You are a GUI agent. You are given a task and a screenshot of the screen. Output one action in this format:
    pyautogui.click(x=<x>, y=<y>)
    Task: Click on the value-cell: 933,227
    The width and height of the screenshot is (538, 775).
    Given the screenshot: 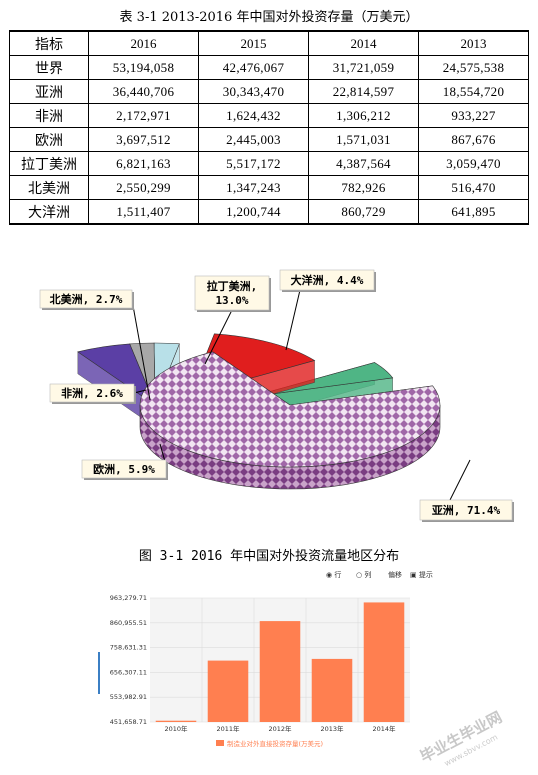 What is the action you would take?
    pyautogui.click(x=473, y=115)
    